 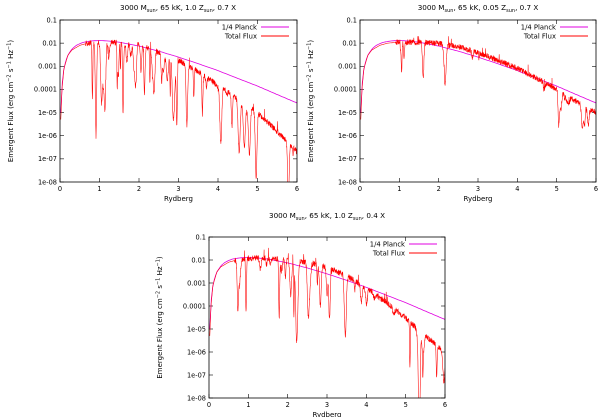 I want to click on series-line-planck, so click(x=178, y=76).